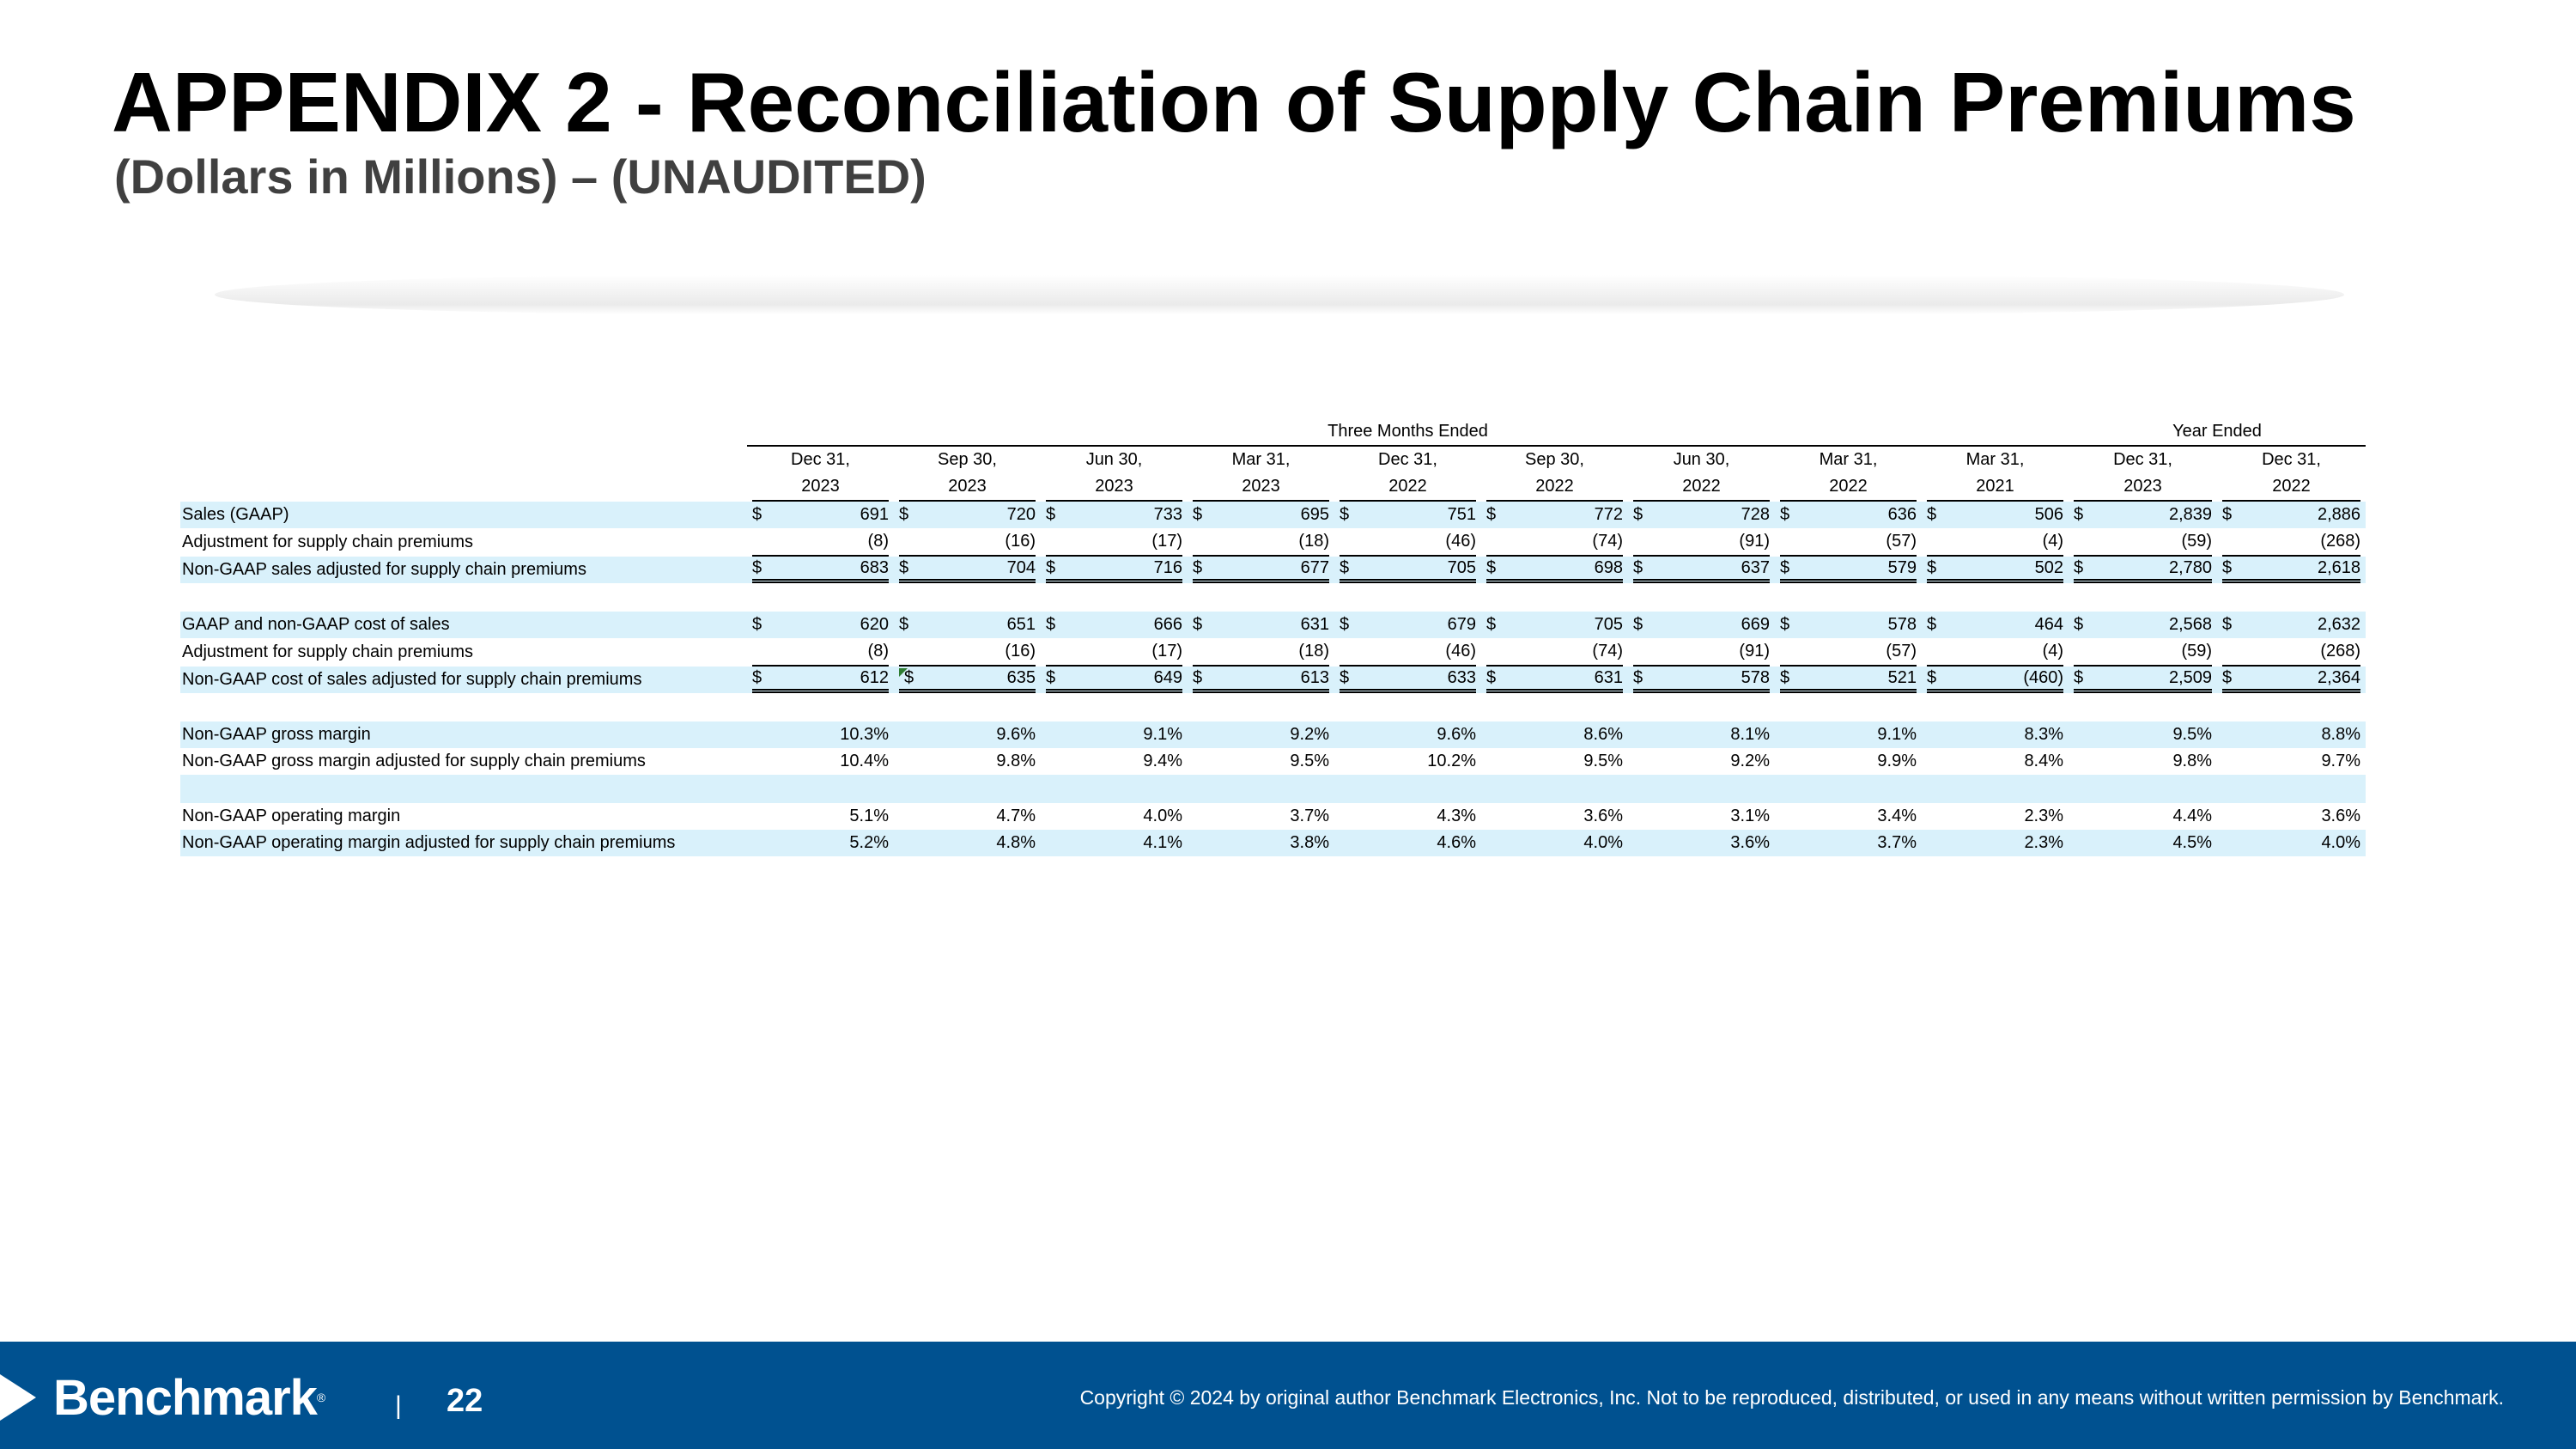  What do you see at coordinates (1309, 816) in the screenshot?
I see `percent-cell: 3.7%` at bounding box center [1309, 816].